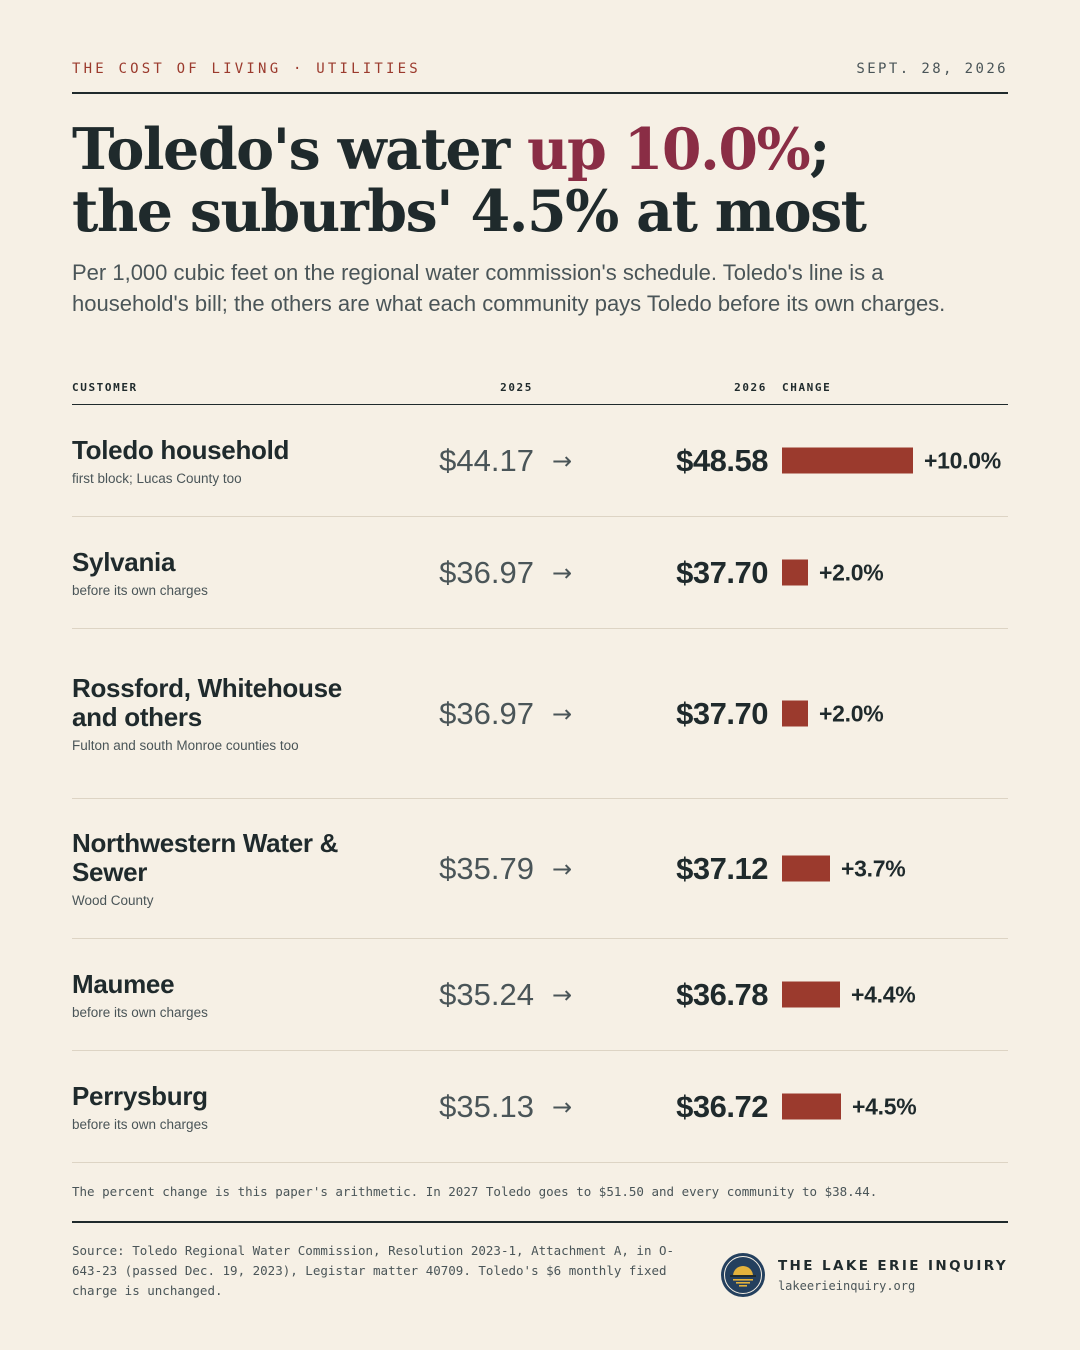 Image resolution: width=1080 pixels, height=1350 pixels. Describe the element at coordinates (246, 69) in the screenshot. I see `section-kicker: THE COST OF LIVING · UTILITIES` at that location.